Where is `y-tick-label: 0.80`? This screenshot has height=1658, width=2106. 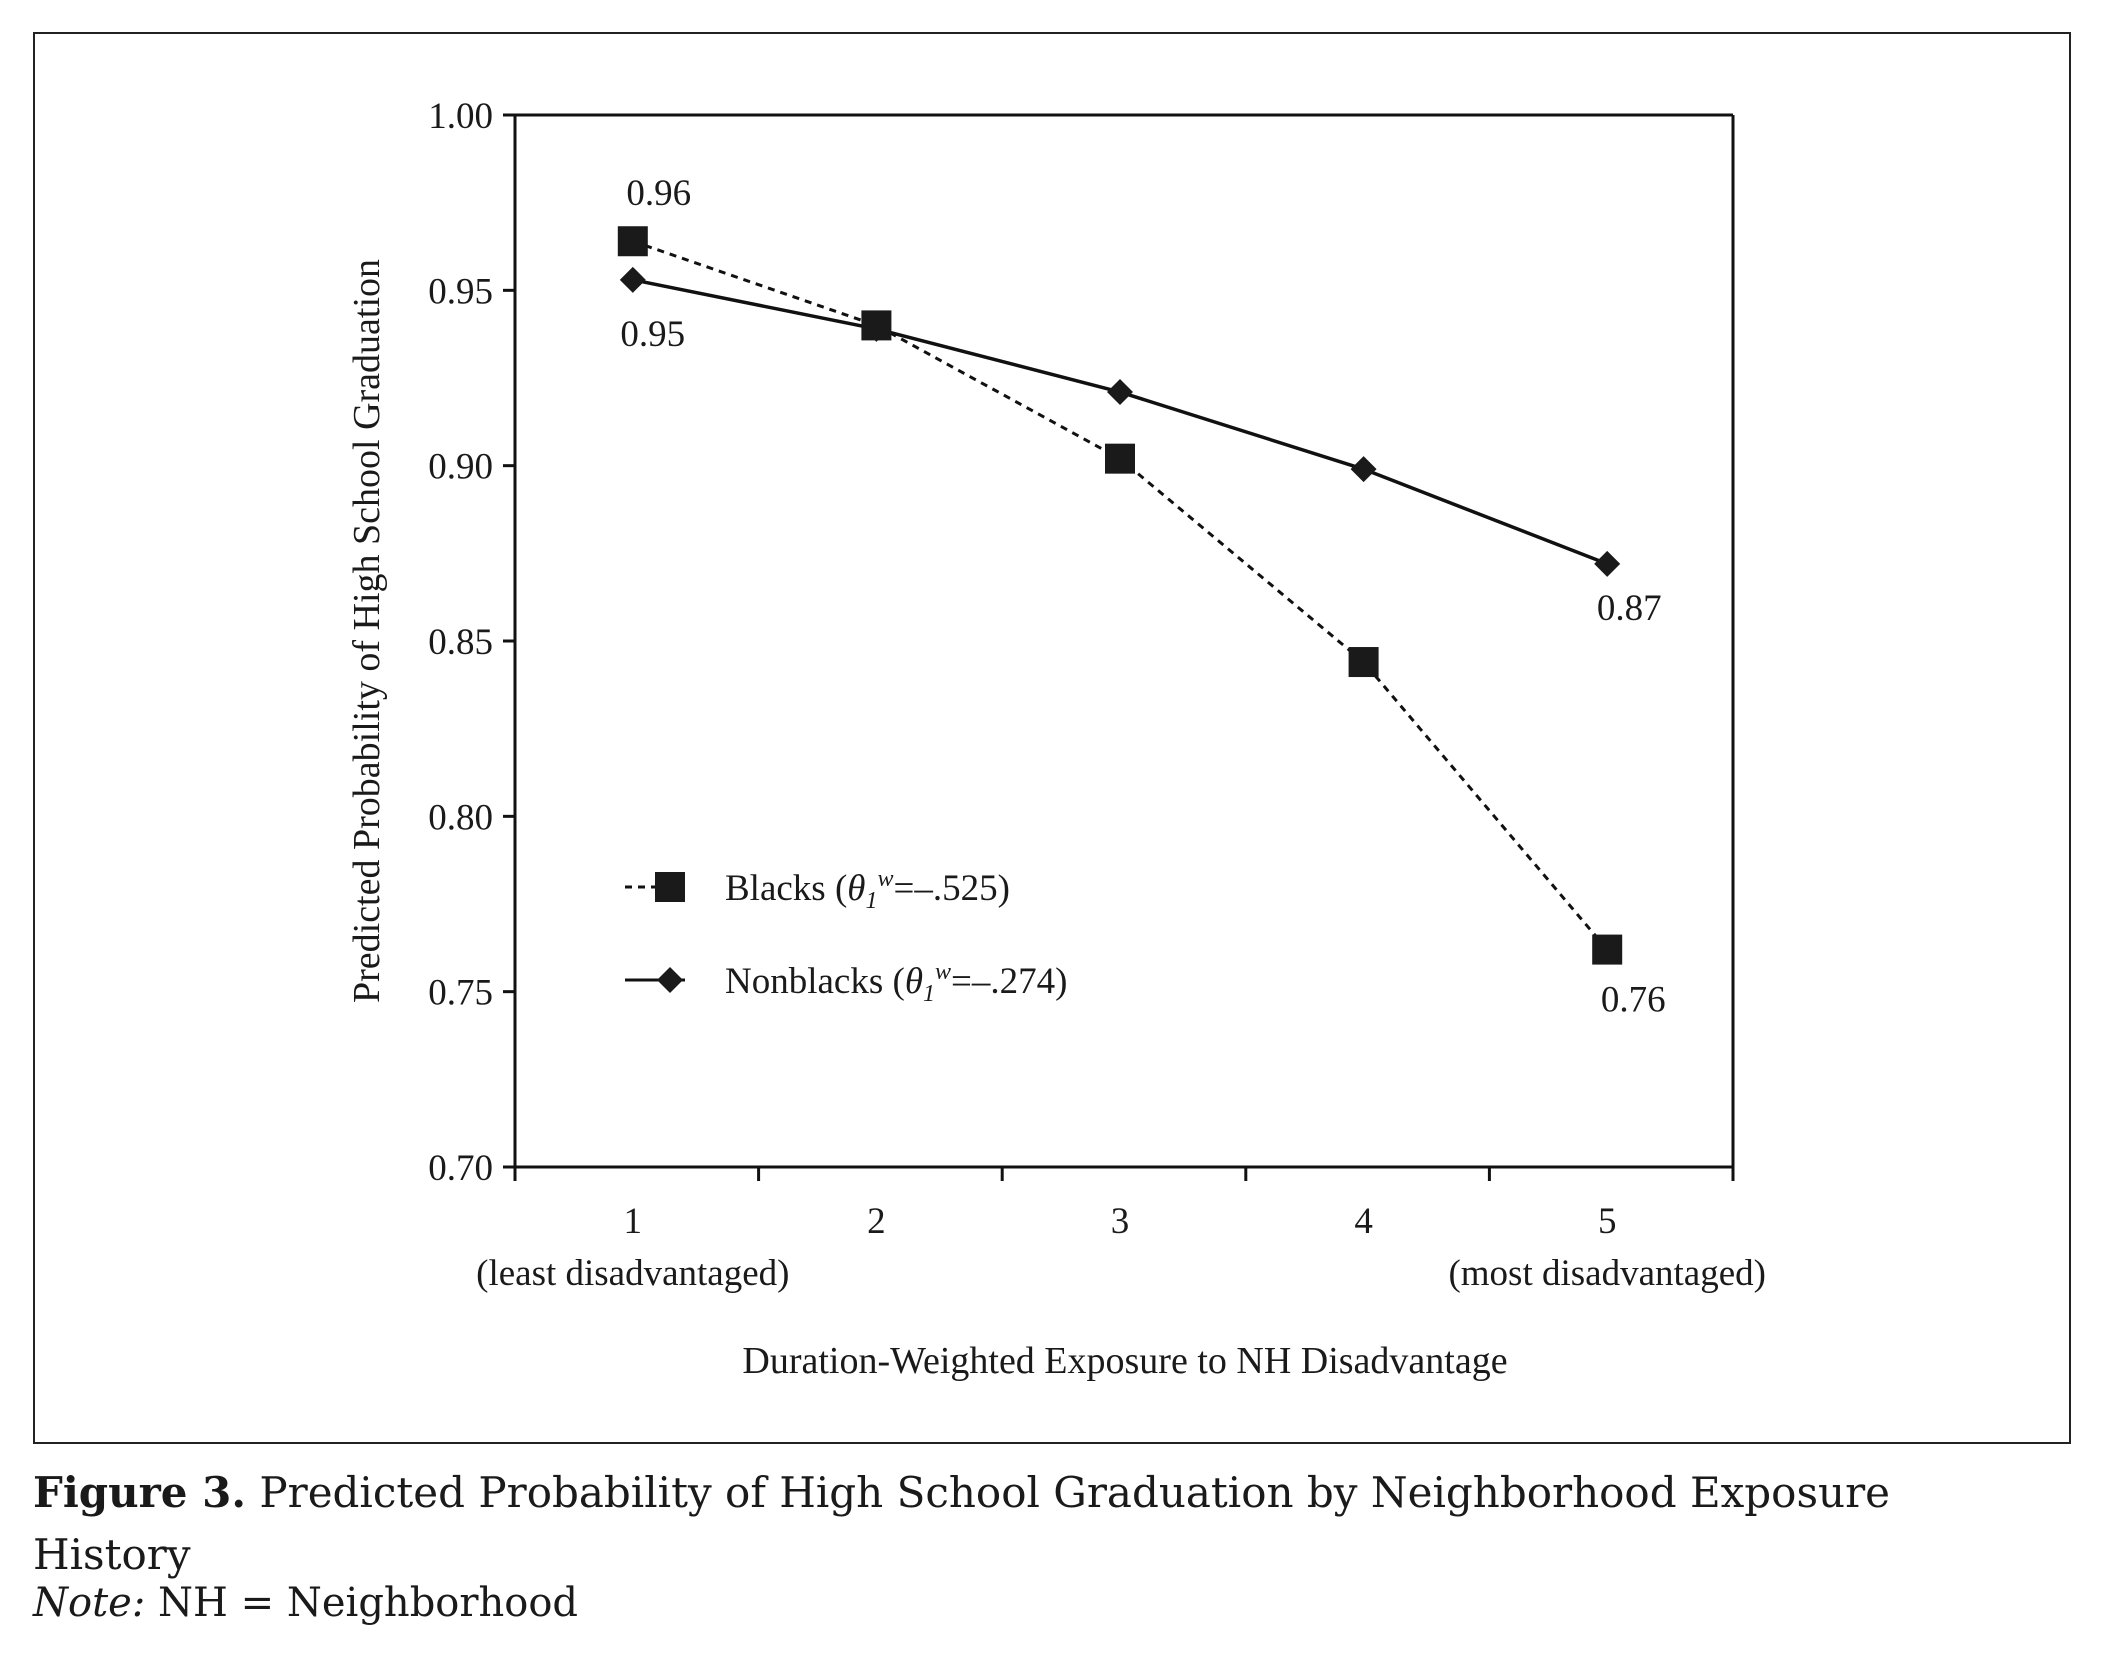 y-tick-label: 0.80 is located at coordinates (460, 817).